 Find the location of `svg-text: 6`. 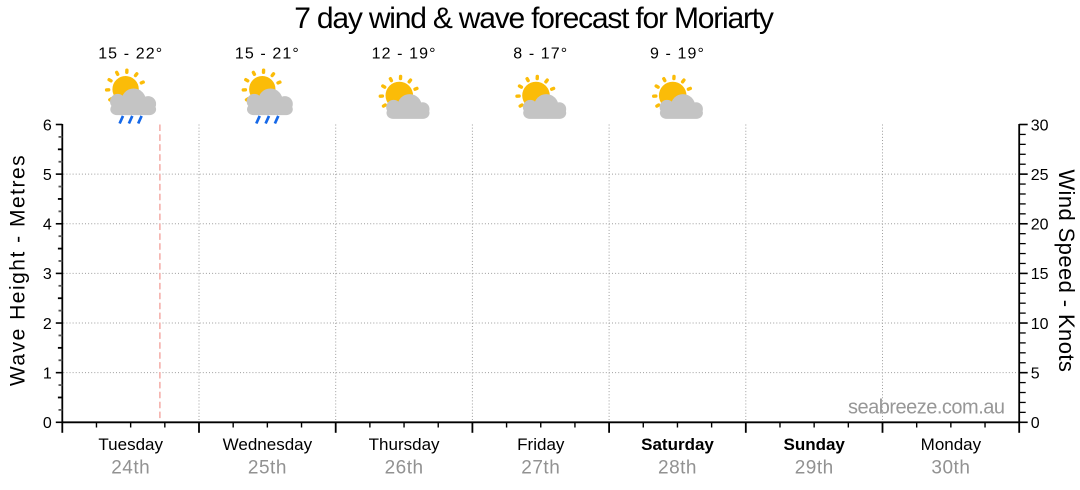

svg-text: 6 is located at coordinates (47, 125).